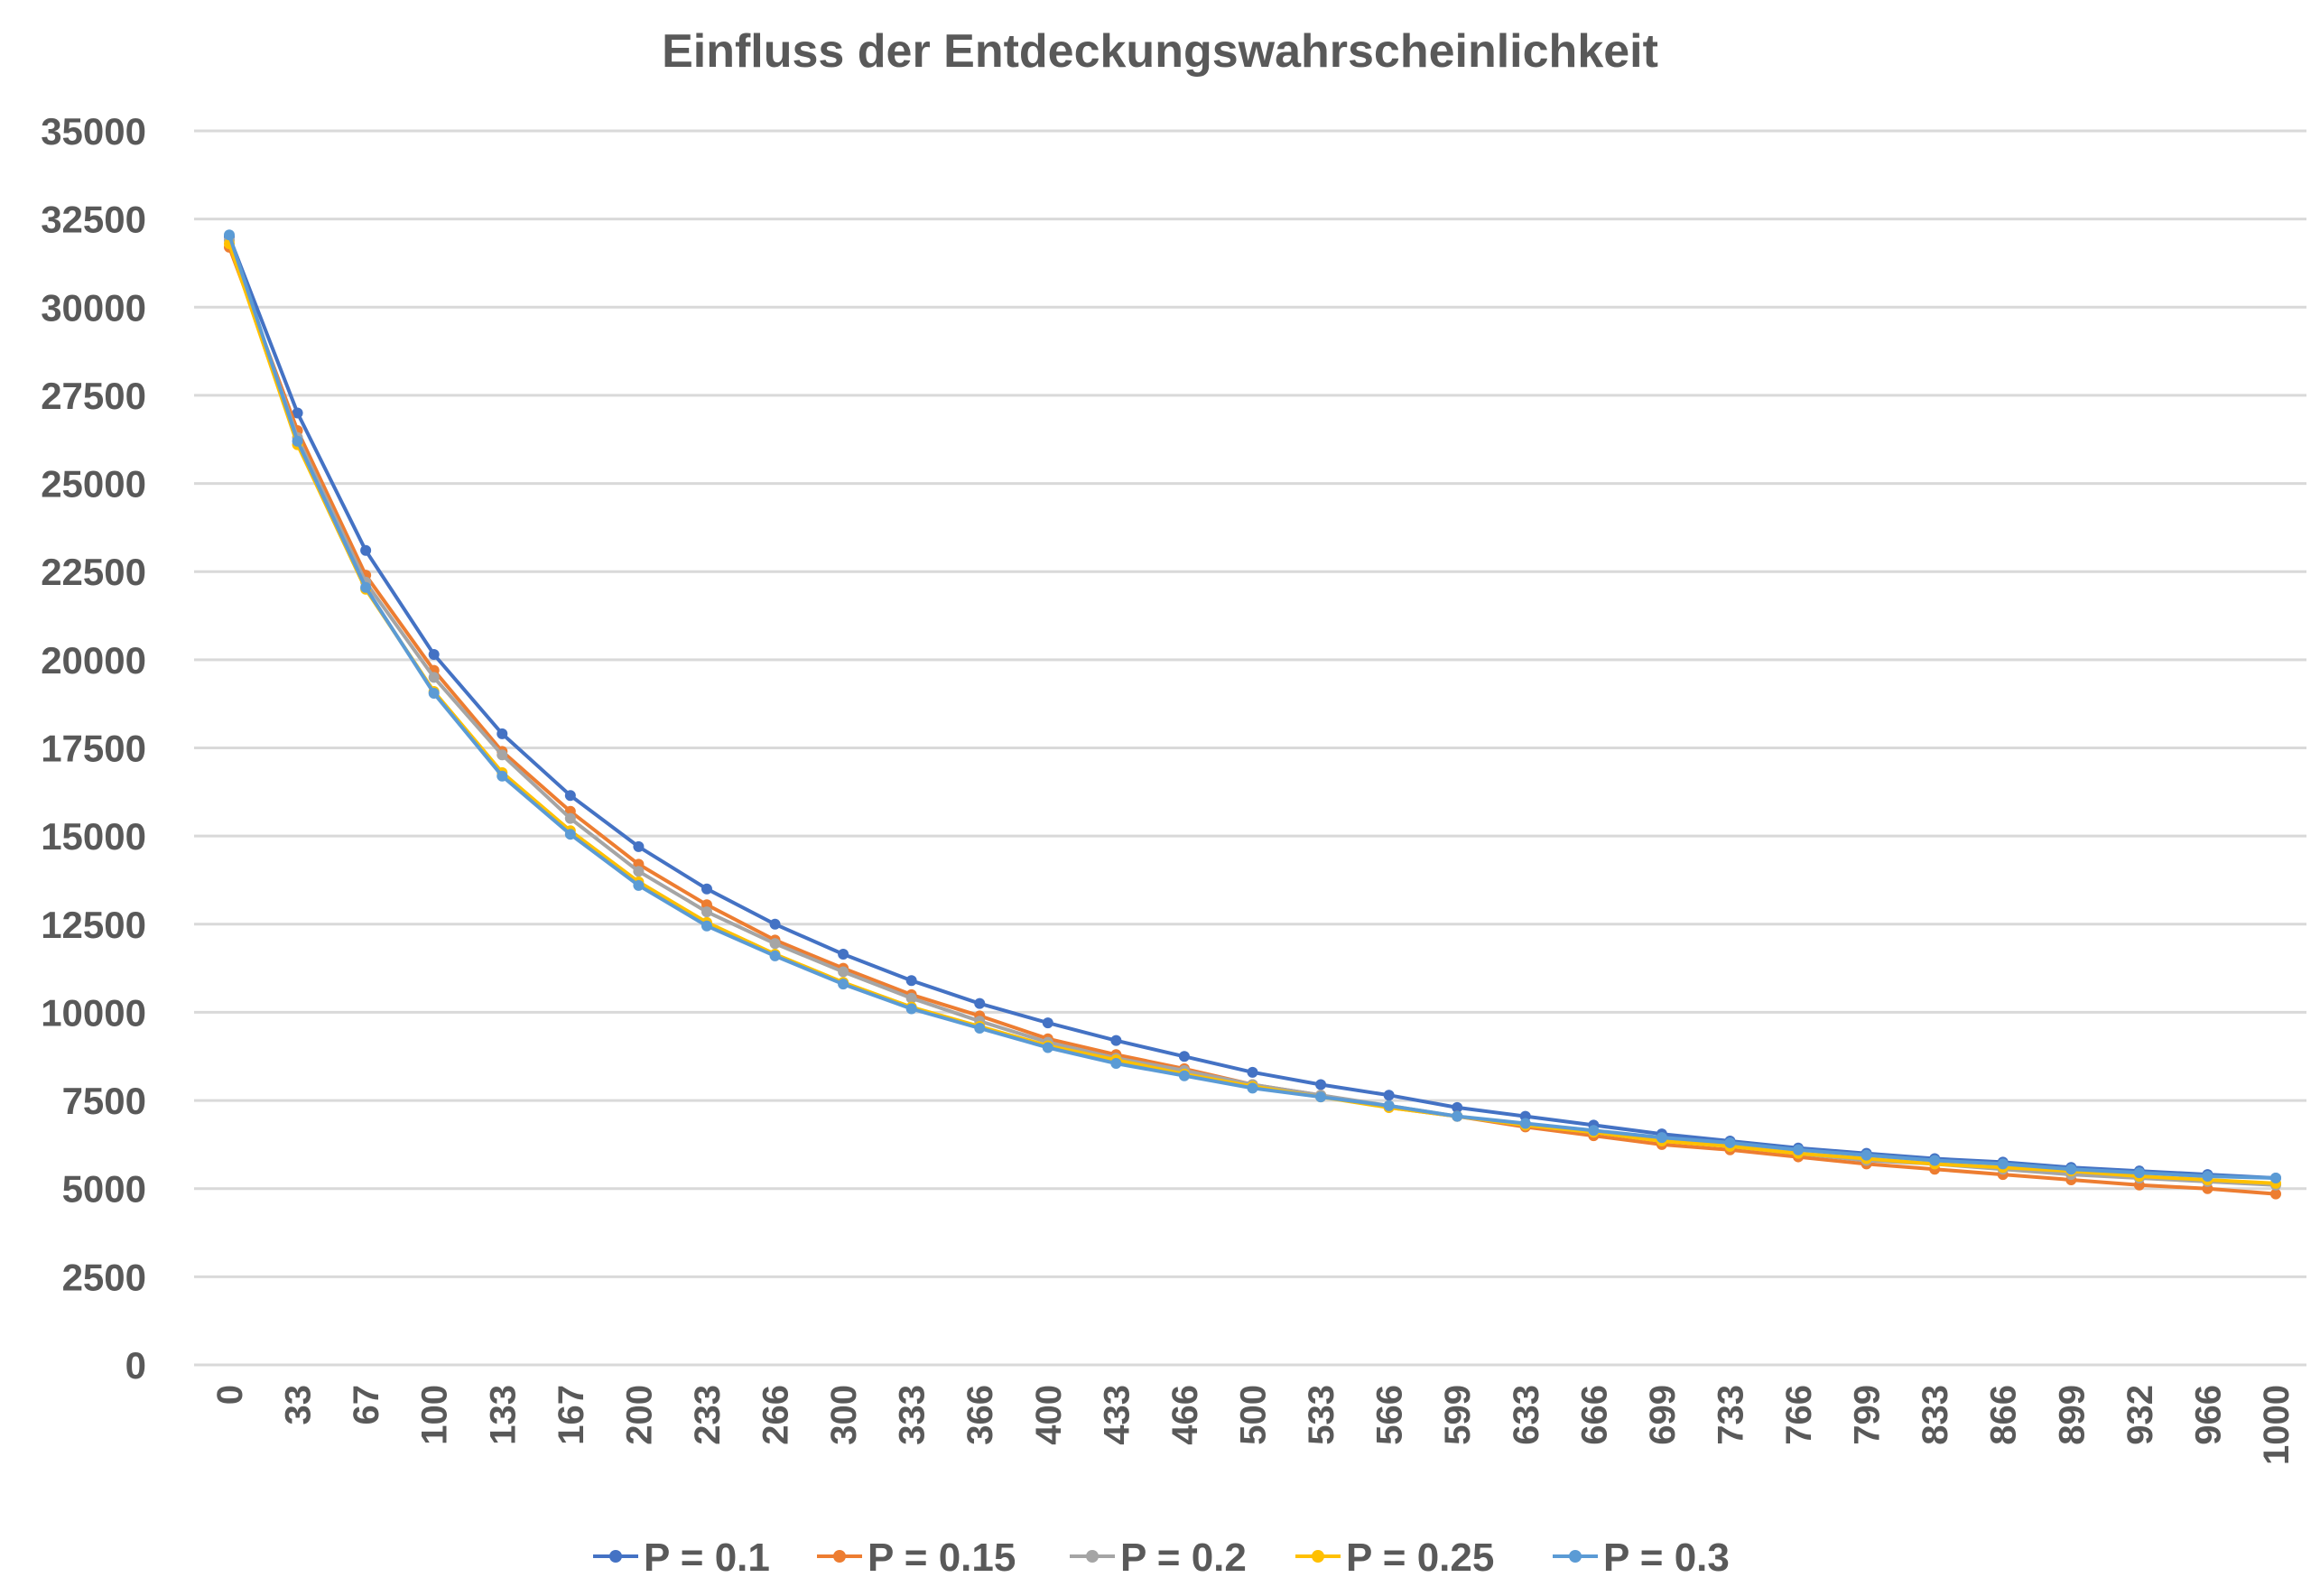 This screenshot has height=1596, width=2320. I want to click on x-tick-label: 633, so click(1527, 1415).